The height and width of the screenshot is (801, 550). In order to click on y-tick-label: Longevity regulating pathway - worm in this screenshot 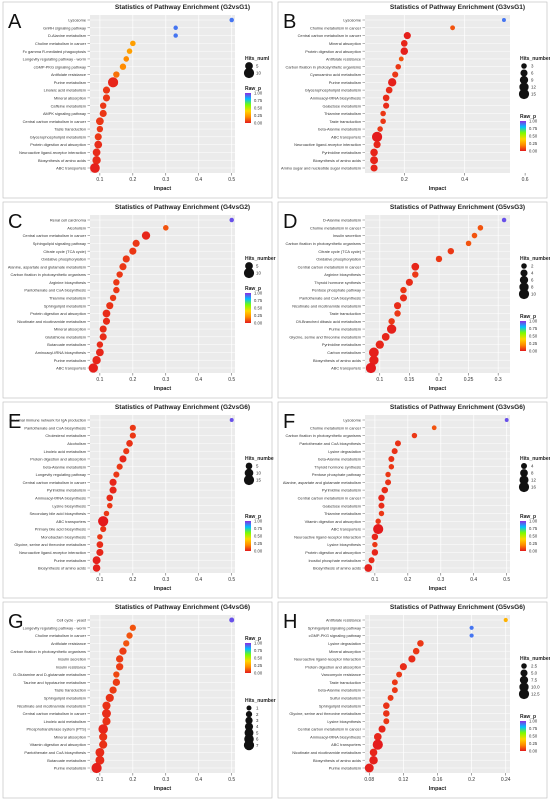, I will do `click(54, 59)`.